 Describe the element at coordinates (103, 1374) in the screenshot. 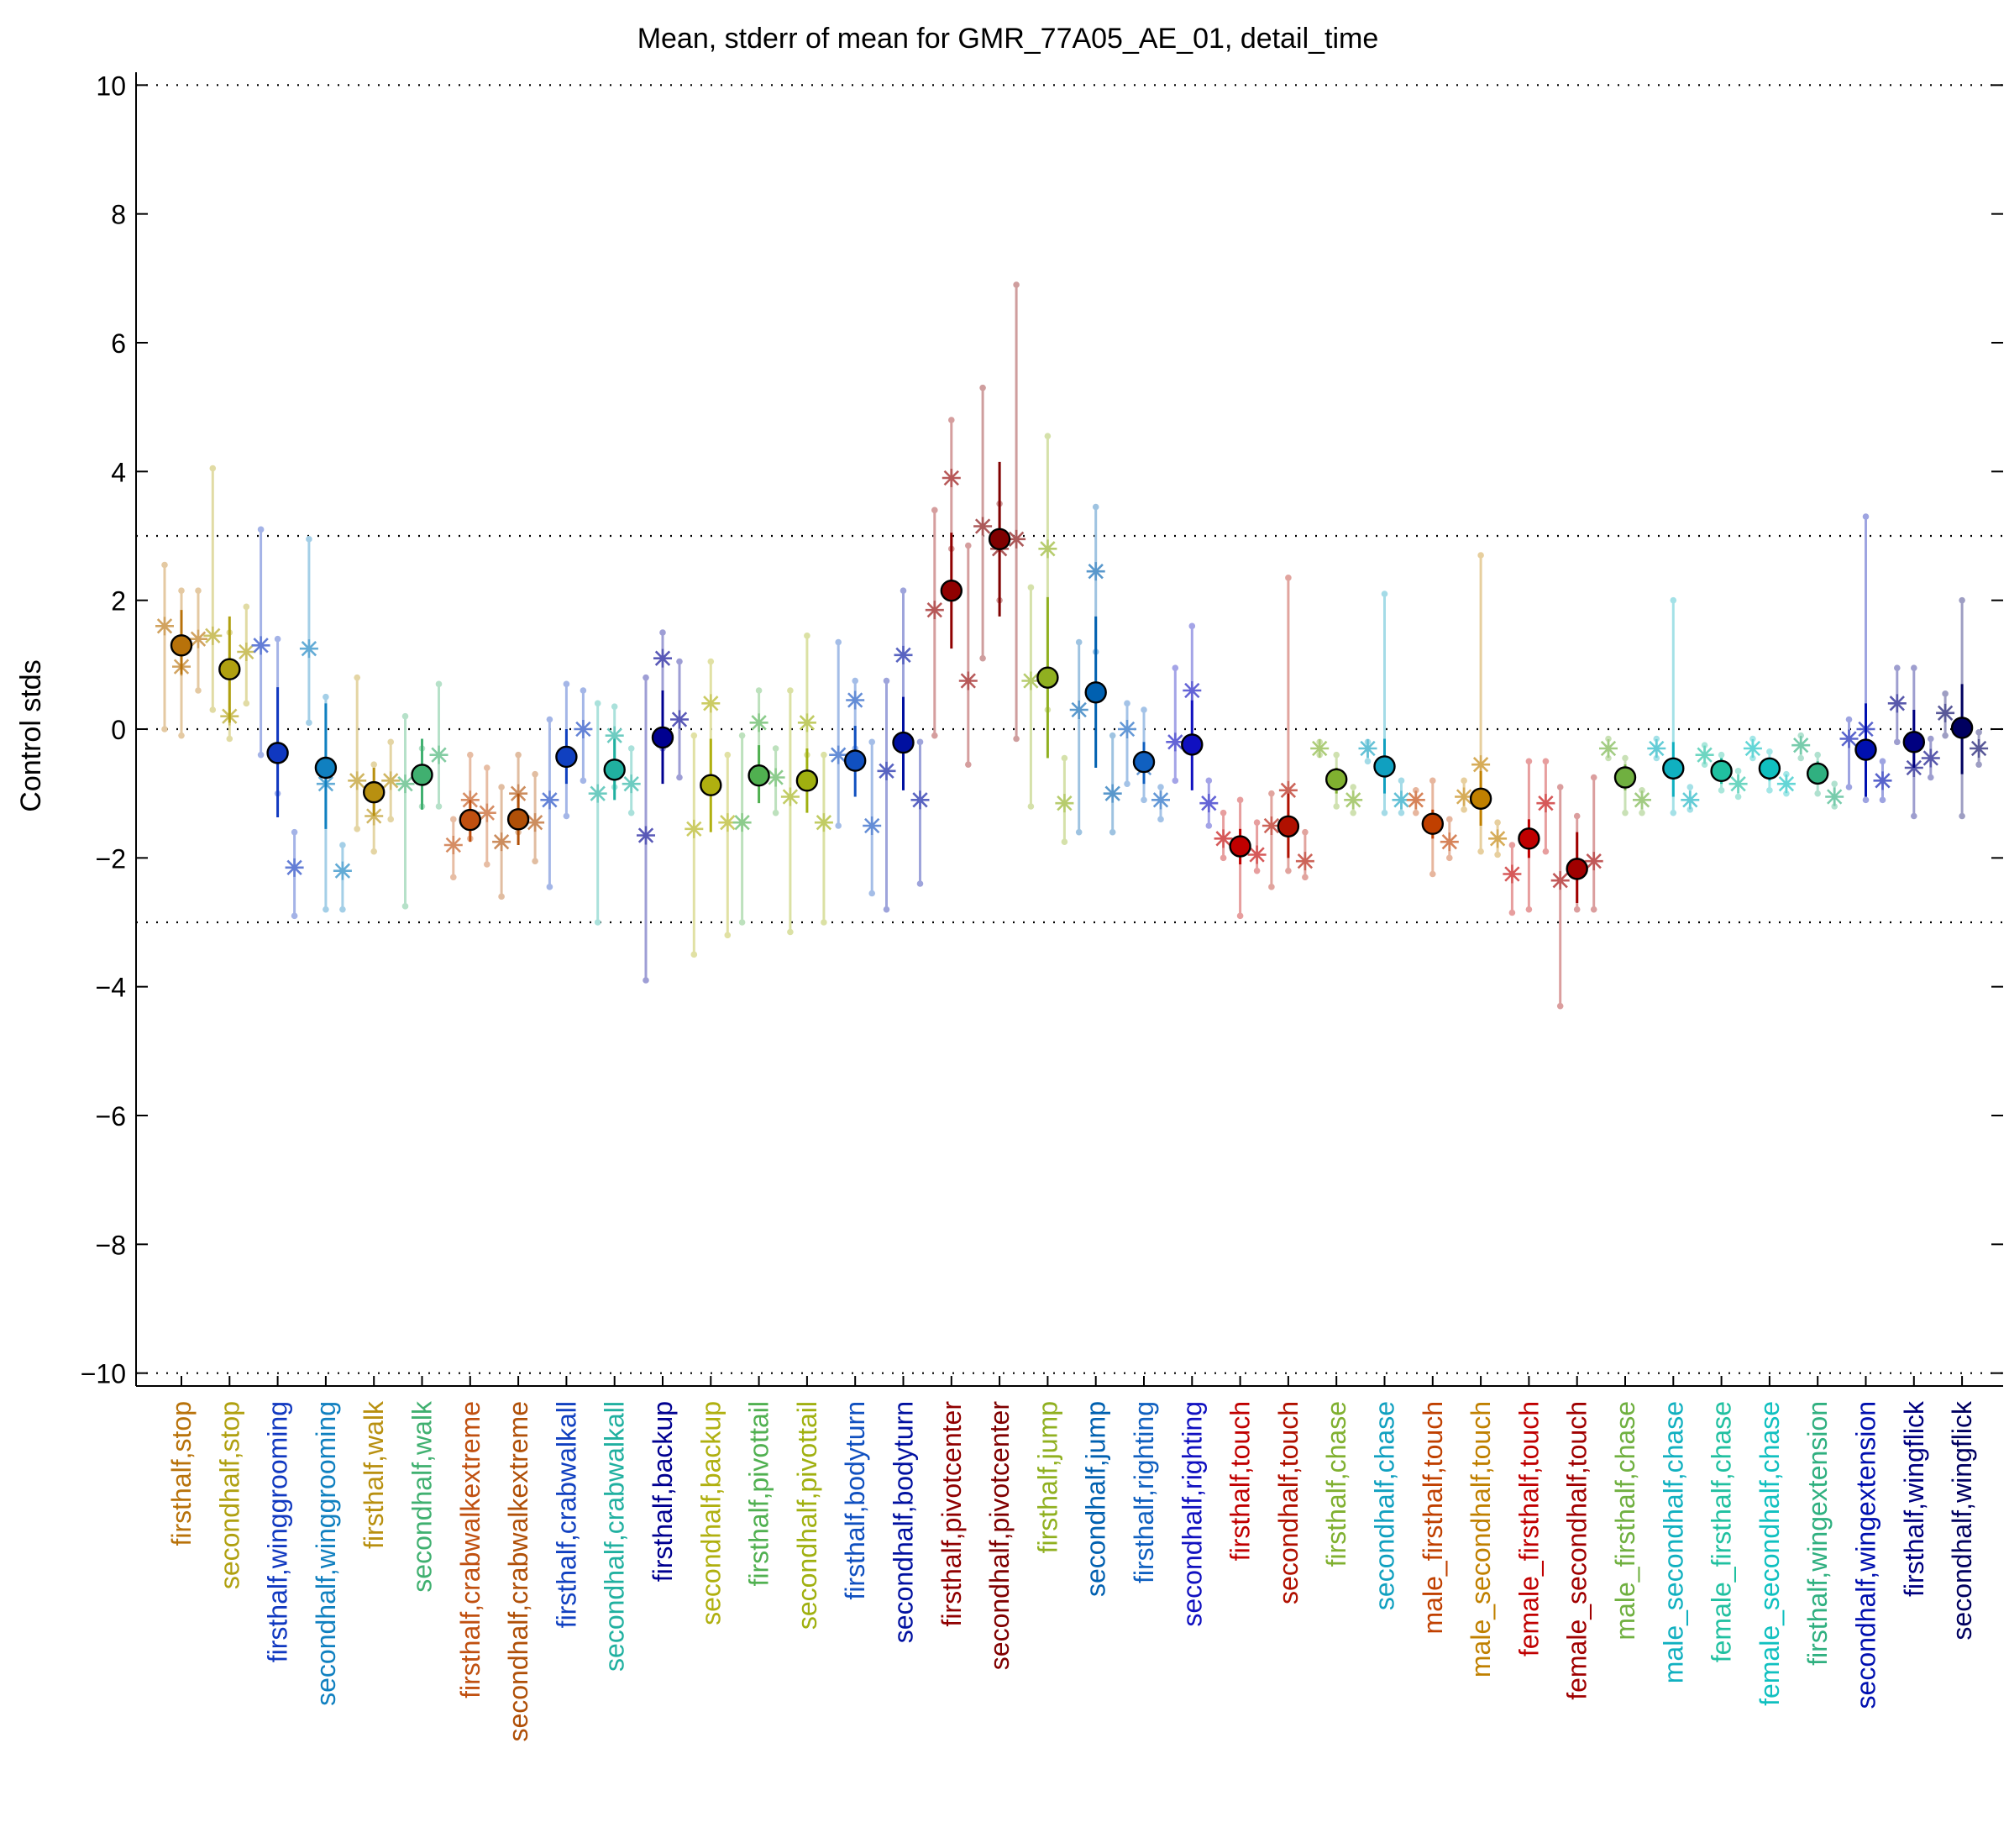

I see `y-tick-label: −10` at that location.